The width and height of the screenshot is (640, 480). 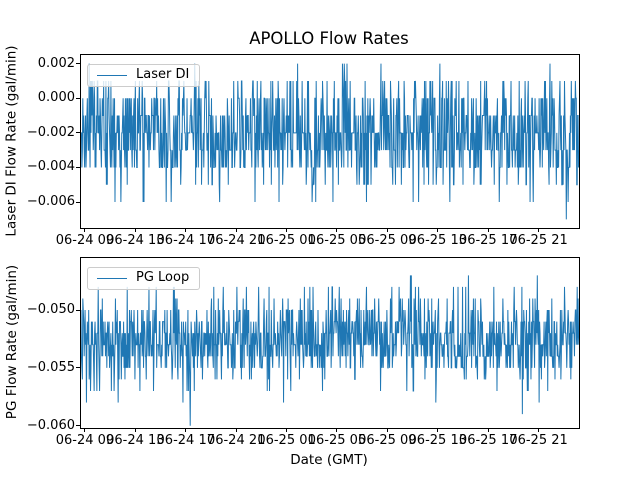 What do you see at coordinates (56, 98) in the screenshot?
I see `y-tick-label: 0.000` at bounding box center [56, 98].